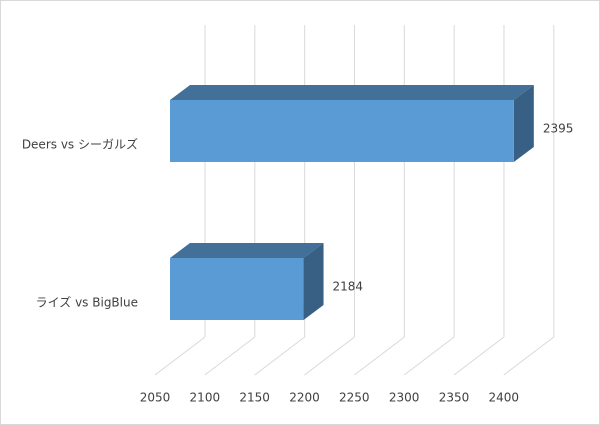  I want to click on x-tick-label: 2300, so click(404, 398).